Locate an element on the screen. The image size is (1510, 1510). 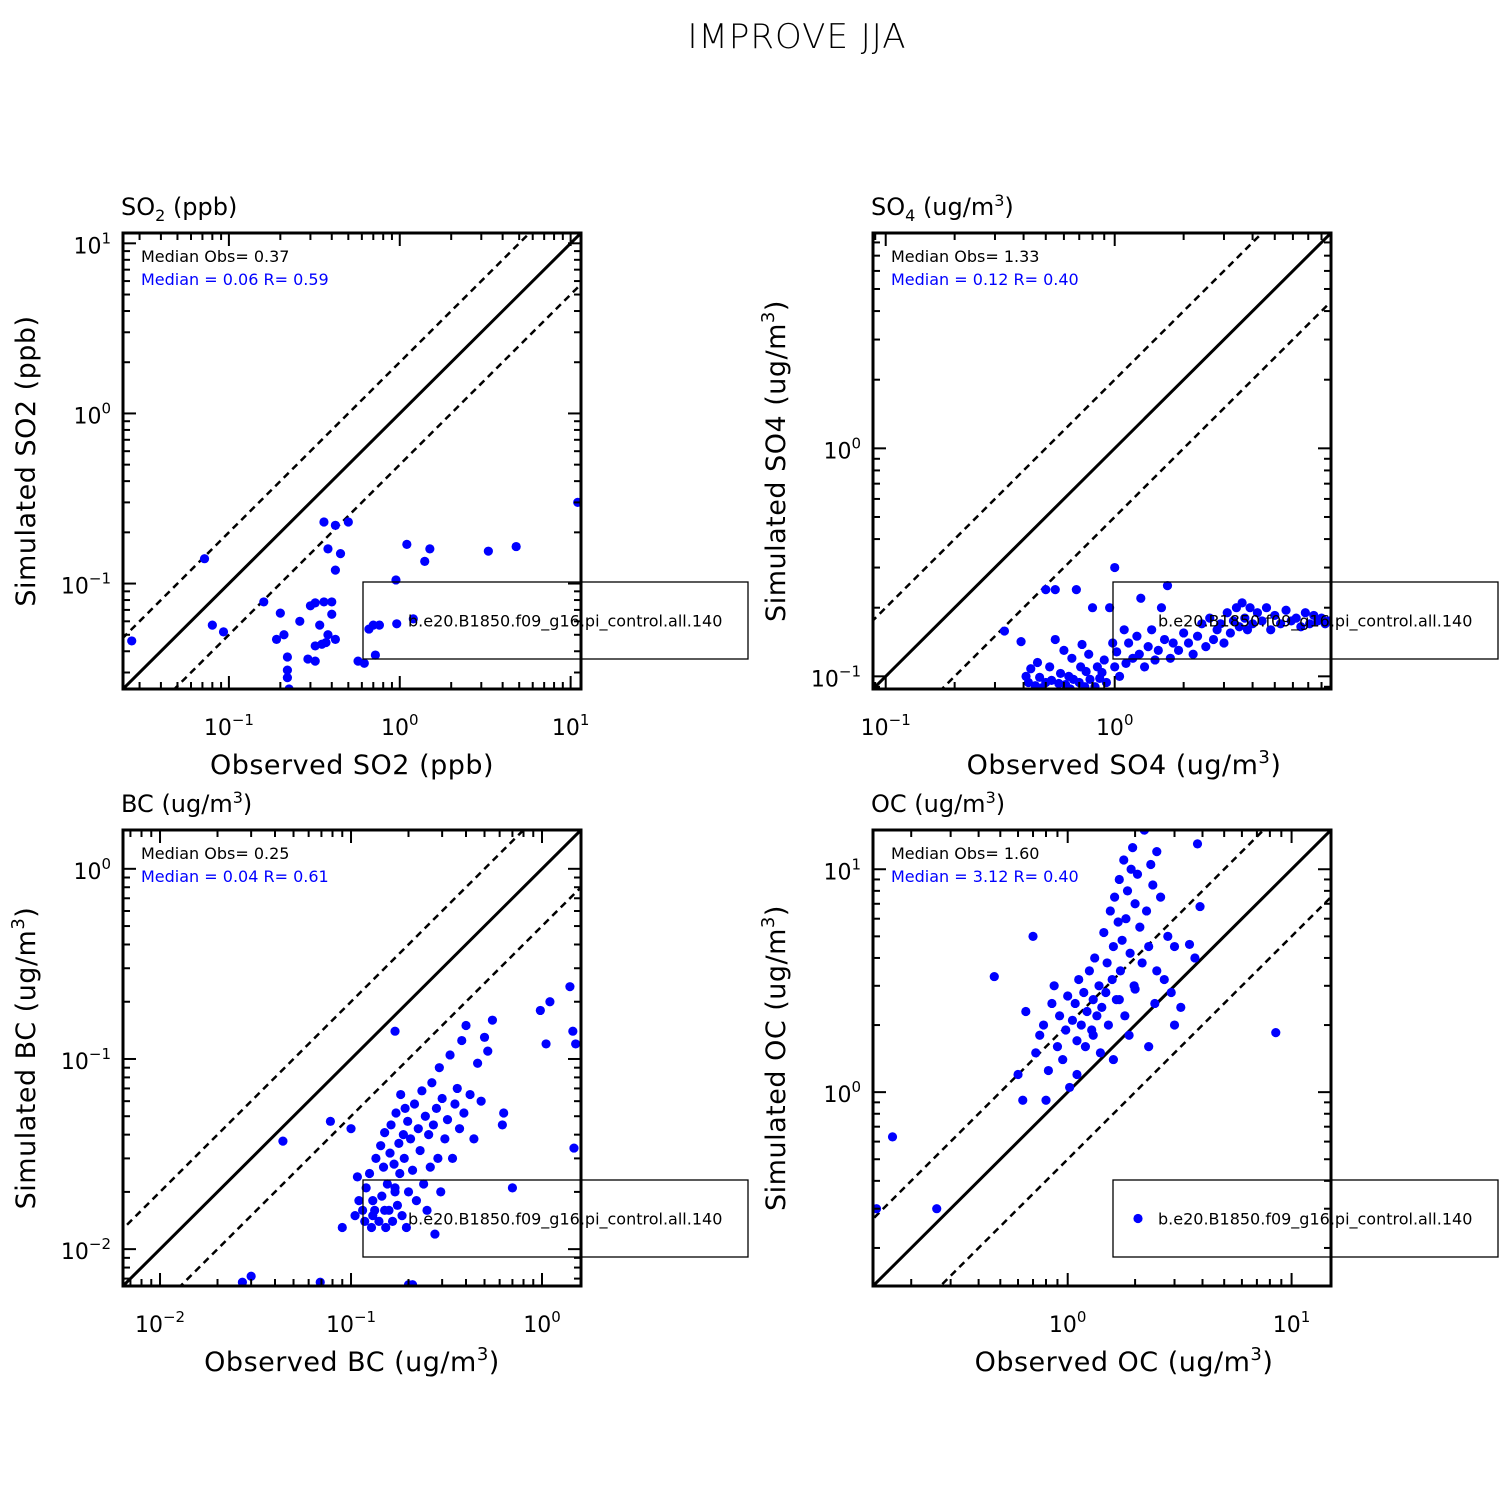
x-tick-label: 10⁻² is located at coordinates (160, 1323).